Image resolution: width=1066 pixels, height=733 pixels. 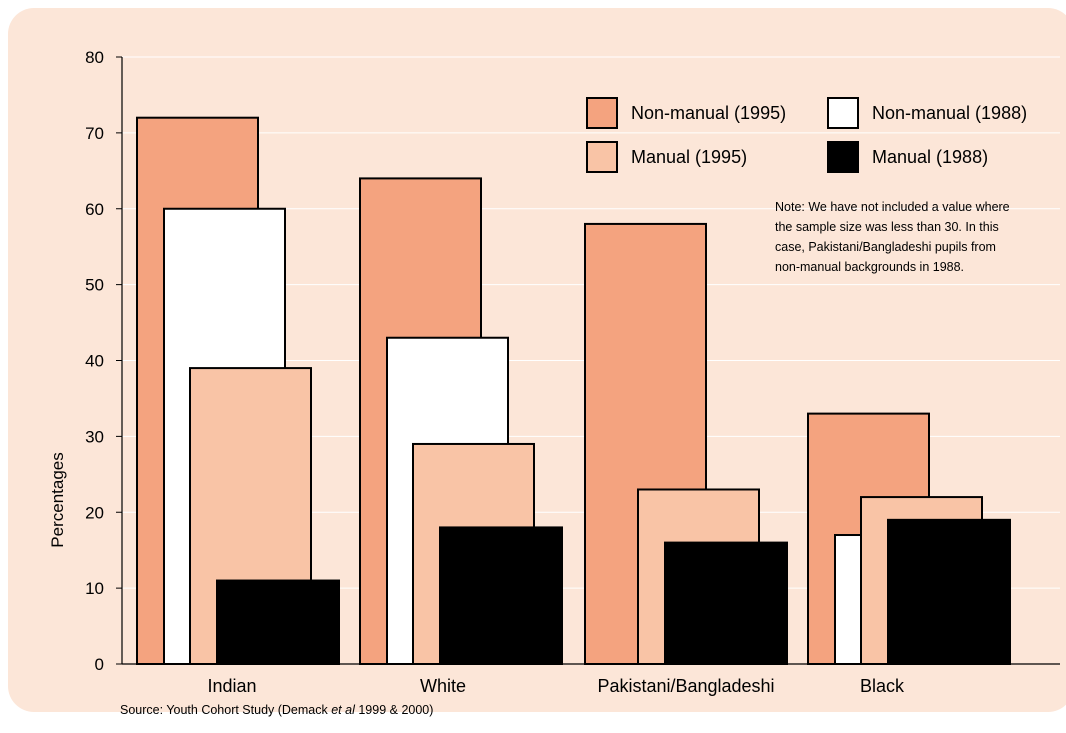 What do you see at coordinates (869, 267) in the screenshot?
I see `note-line: non-manual backgrounds in 1988.` at bounding box center [869, 267].